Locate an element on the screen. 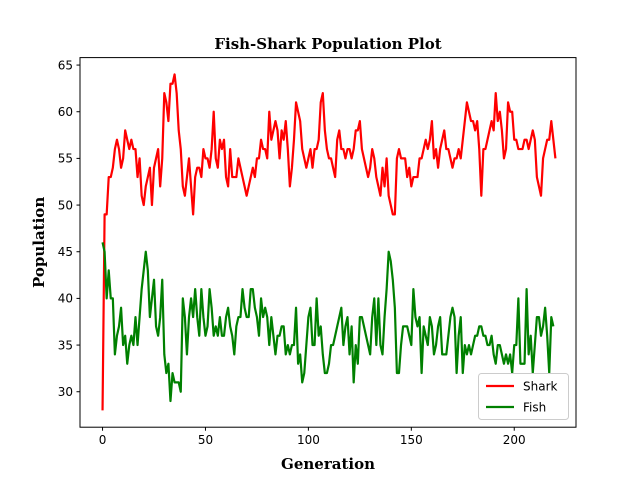 This screenshot has height=480, width=640. y-tick-label: 55 is located at coordinates (65, 159).